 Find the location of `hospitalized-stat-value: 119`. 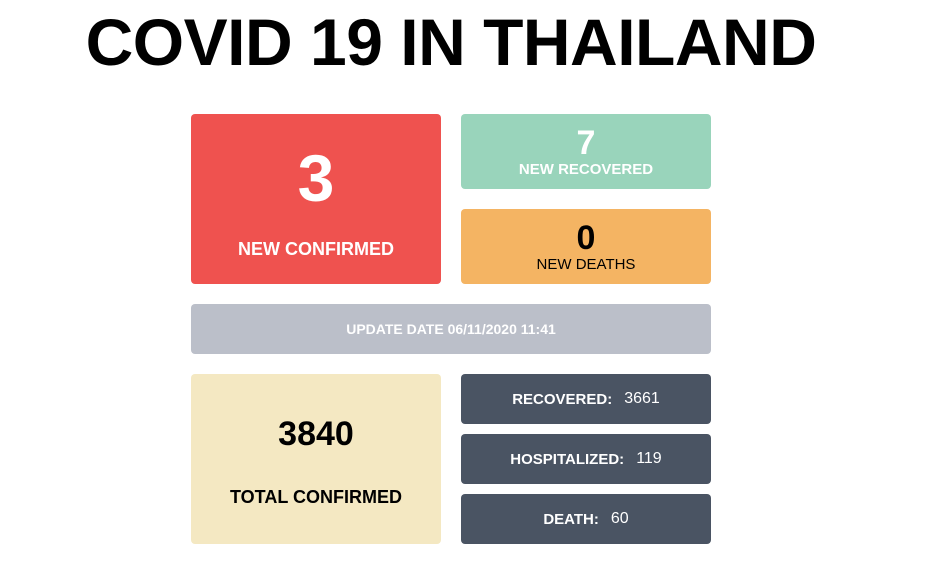

hospitalized-stat-value: 119 is located at coordinates (649, 458).